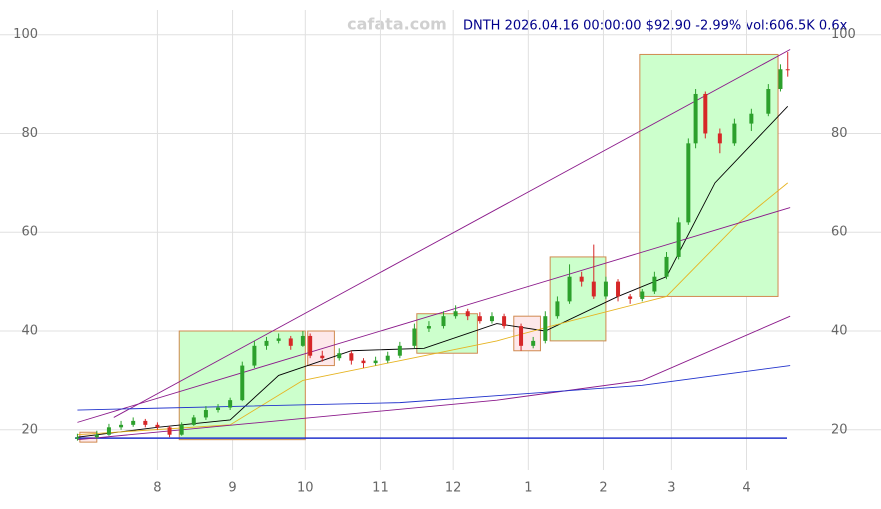  What do you see at coordinates (397, 24) in the screenshot?
I see `watermark: cafata.com` at bounding box center [397, 24].